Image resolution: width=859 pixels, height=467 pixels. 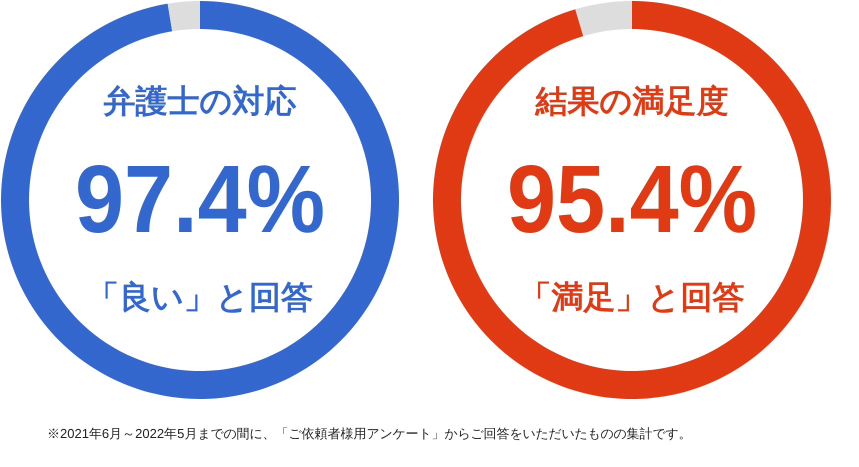 What do you see at coordinates (199, 101) in the screenshot?
I see `text: 弁護士の対応` at bounding box center [199, 101].